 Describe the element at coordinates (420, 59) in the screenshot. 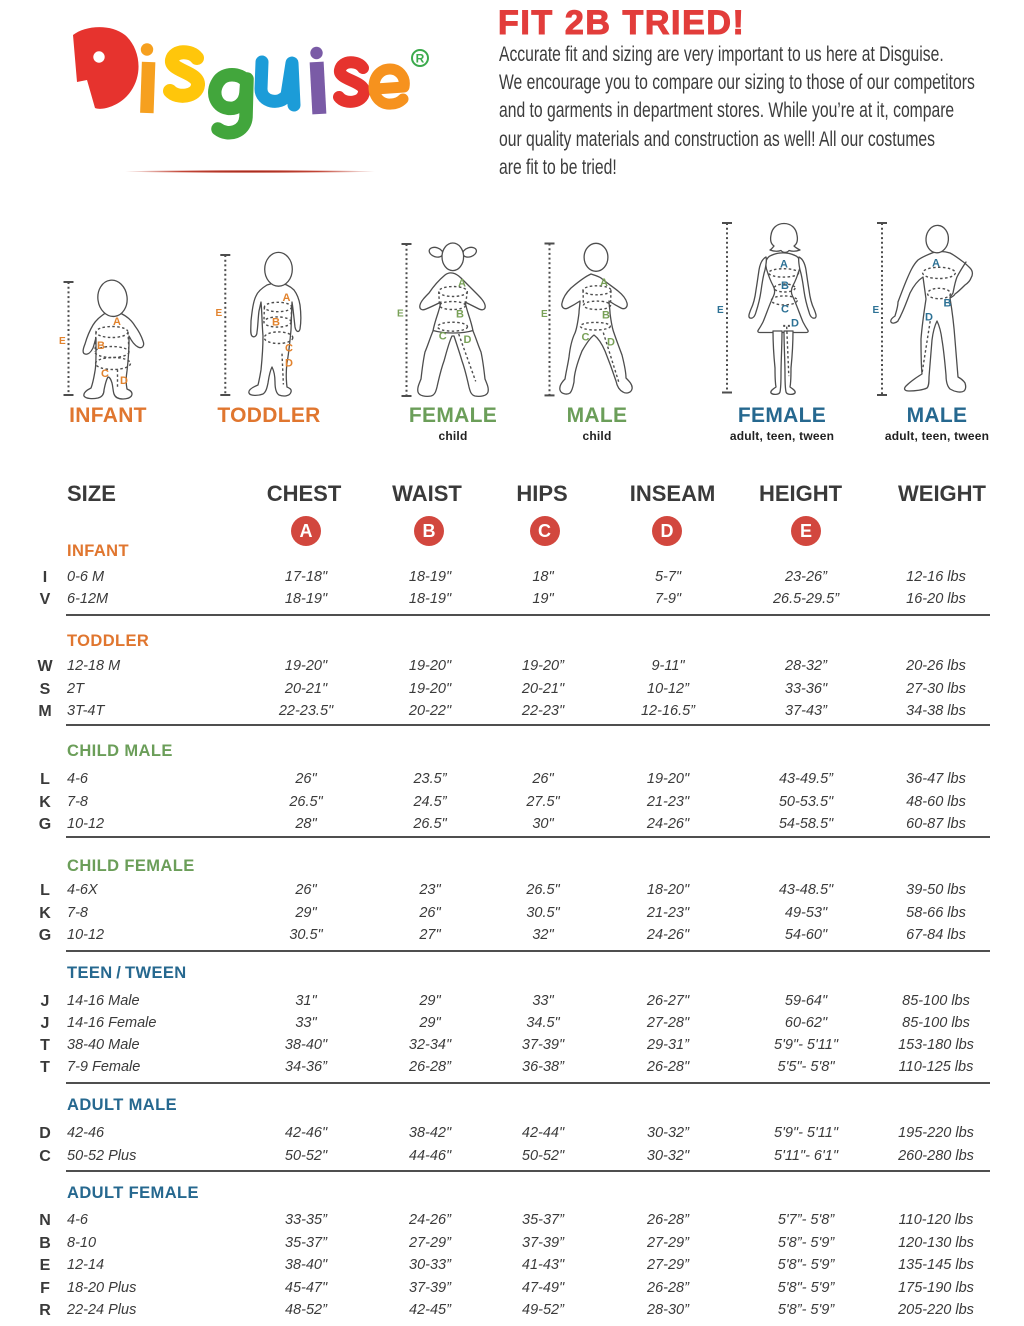

I see `svg-text: R` at that location.